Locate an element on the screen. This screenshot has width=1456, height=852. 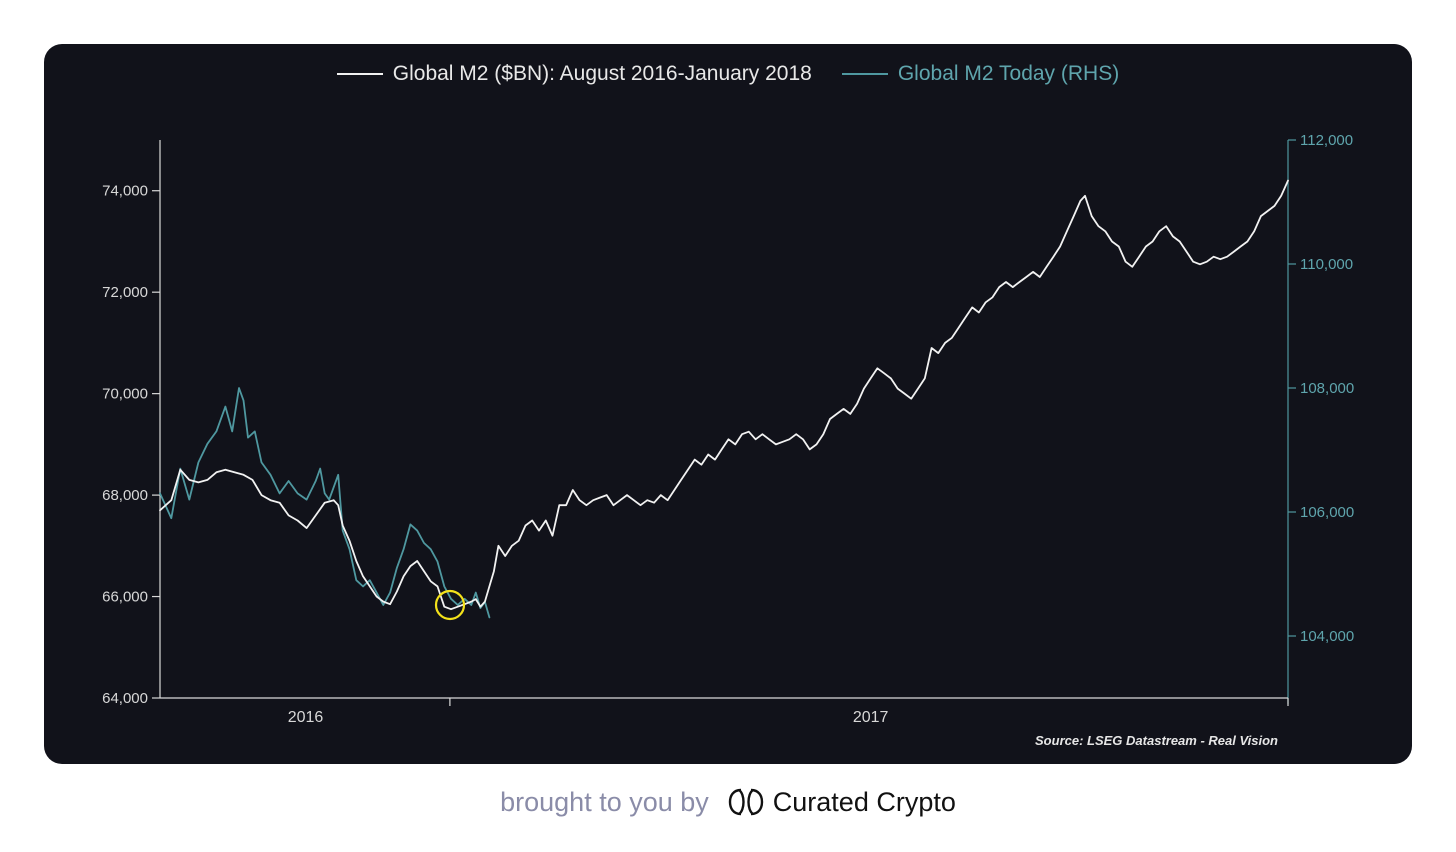
footer: brought to you by Curated Crypto is located at coordinates (728, 802).